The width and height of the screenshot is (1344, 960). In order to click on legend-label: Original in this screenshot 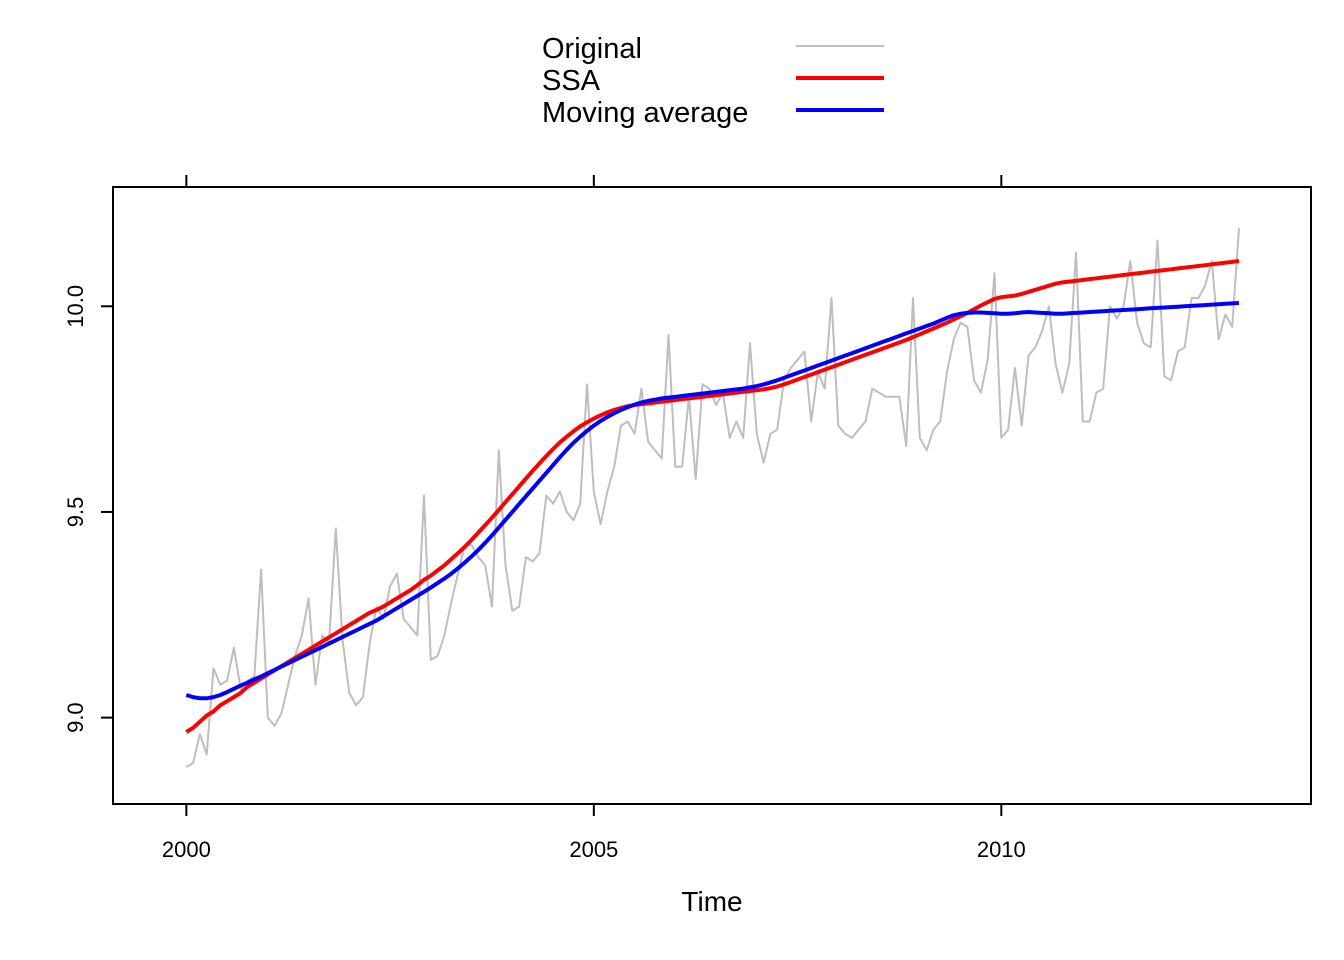, I will do `click(592, 49)`.